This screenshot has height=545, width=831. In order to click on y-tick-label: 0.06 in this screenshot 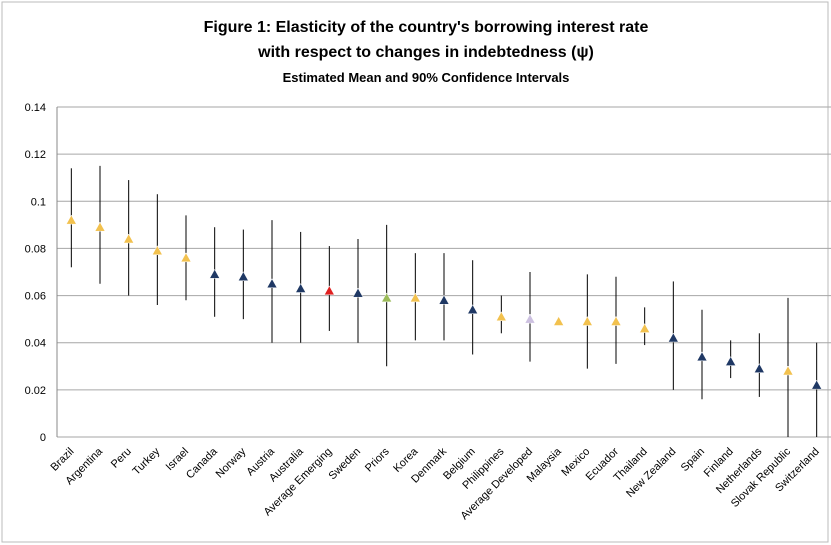, I will do `click(35, 297)`.